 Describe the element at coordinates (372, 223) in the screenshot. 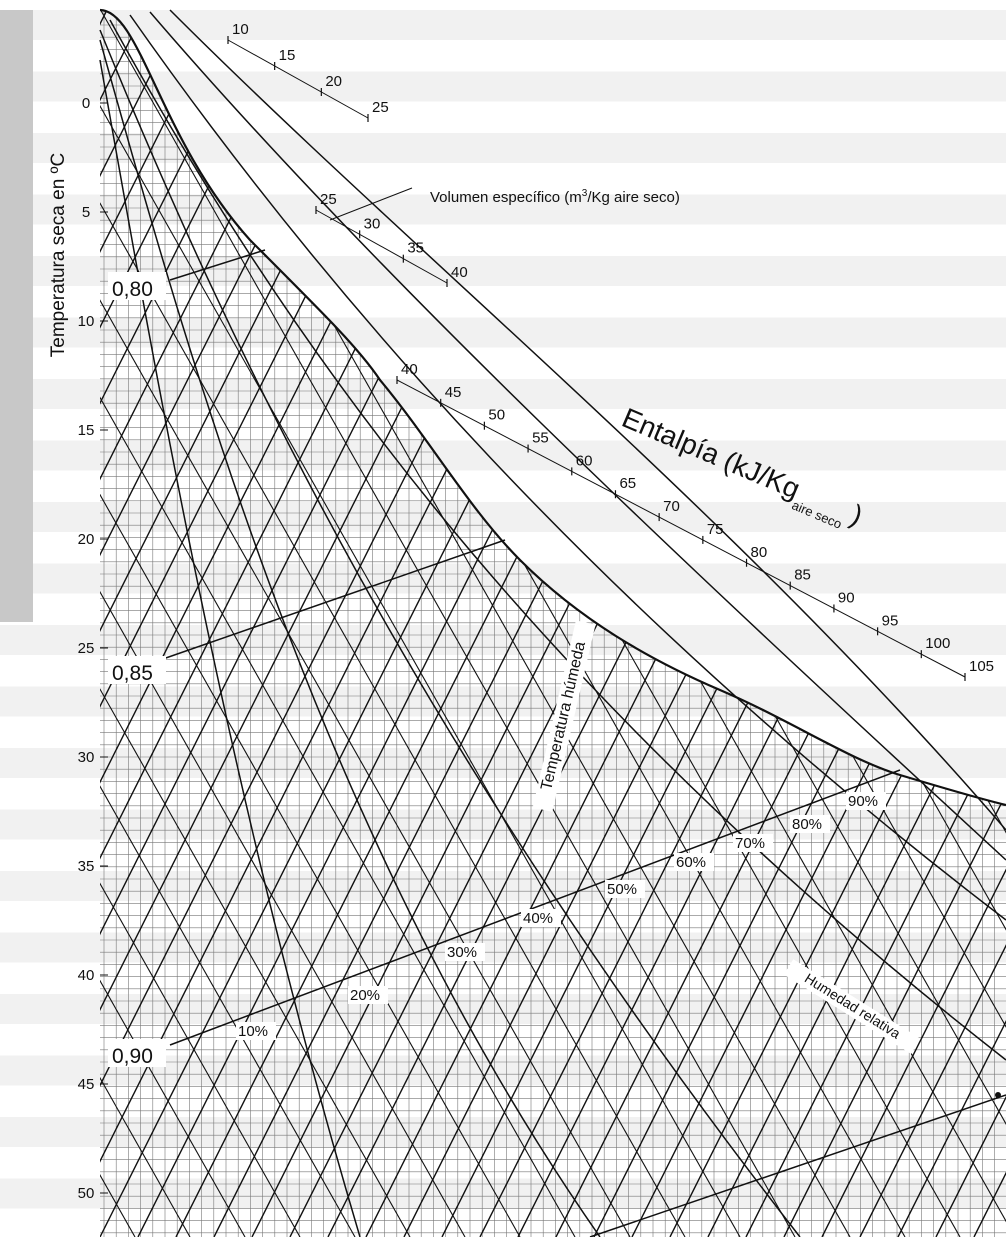

I see `volume-scale-2-label: 30` at that location.